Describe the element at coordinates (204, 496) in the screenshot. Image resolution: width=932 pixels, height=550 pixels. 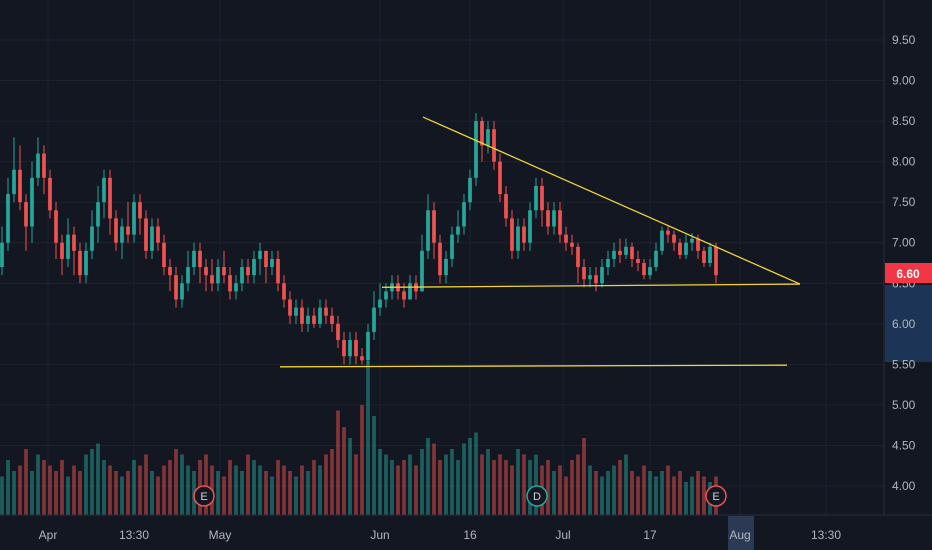
I see `event-marker-1: E` at that location.